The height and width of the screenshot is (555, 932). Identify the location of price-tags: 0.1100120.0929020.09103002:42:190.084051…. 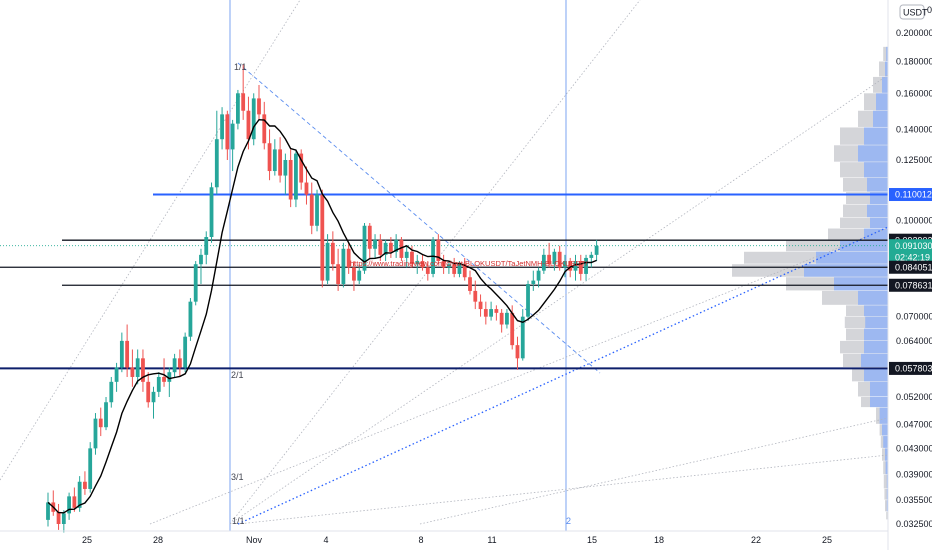
(910, 281).